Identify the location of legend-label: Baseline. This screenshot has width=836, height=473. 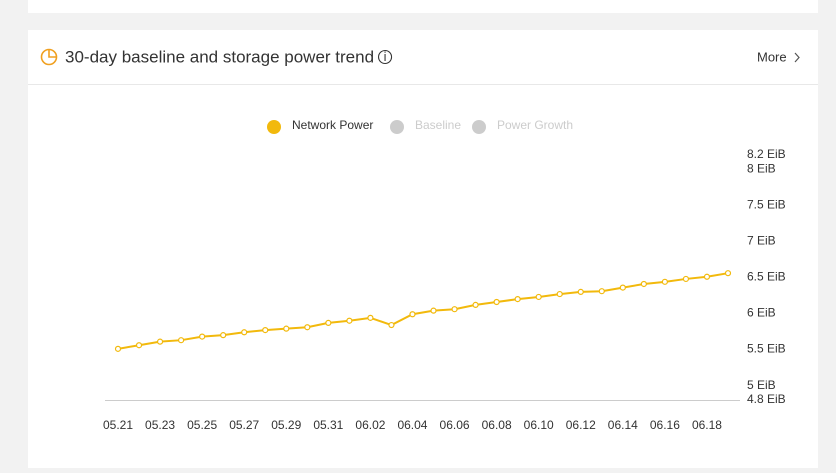
(438, 125).